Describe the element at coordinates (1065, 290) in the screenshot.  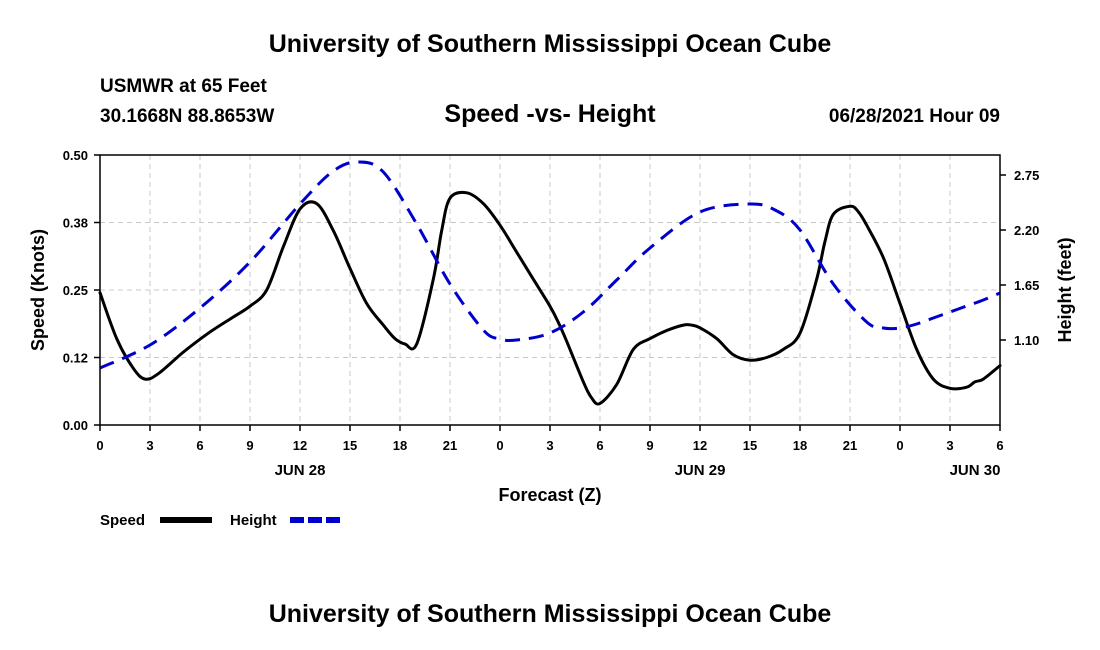
I see `y2-axis-title: Height (feet)` at that location.